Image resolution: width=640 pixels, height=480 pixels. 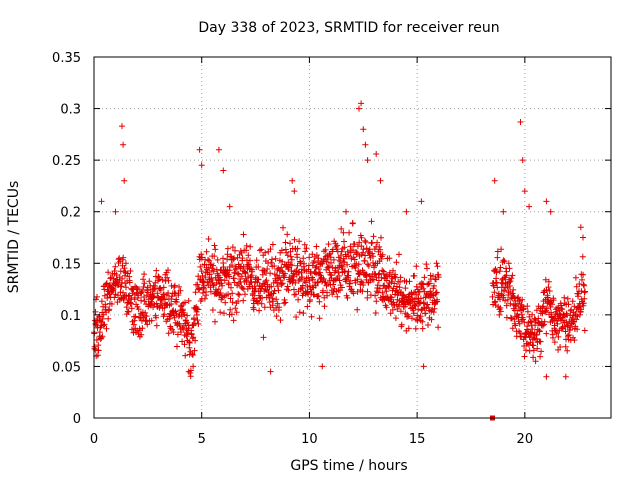 I want to click on x-tick-label: 20, so click(x=525, y=439).